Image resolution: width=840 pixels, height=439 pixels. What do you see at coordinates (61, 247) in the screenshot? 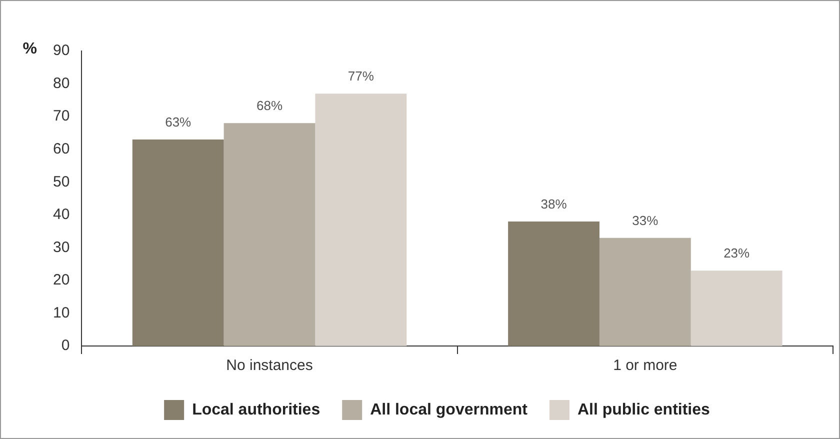
I see `y-tick-label: 30` at bounding box center [61, 247].